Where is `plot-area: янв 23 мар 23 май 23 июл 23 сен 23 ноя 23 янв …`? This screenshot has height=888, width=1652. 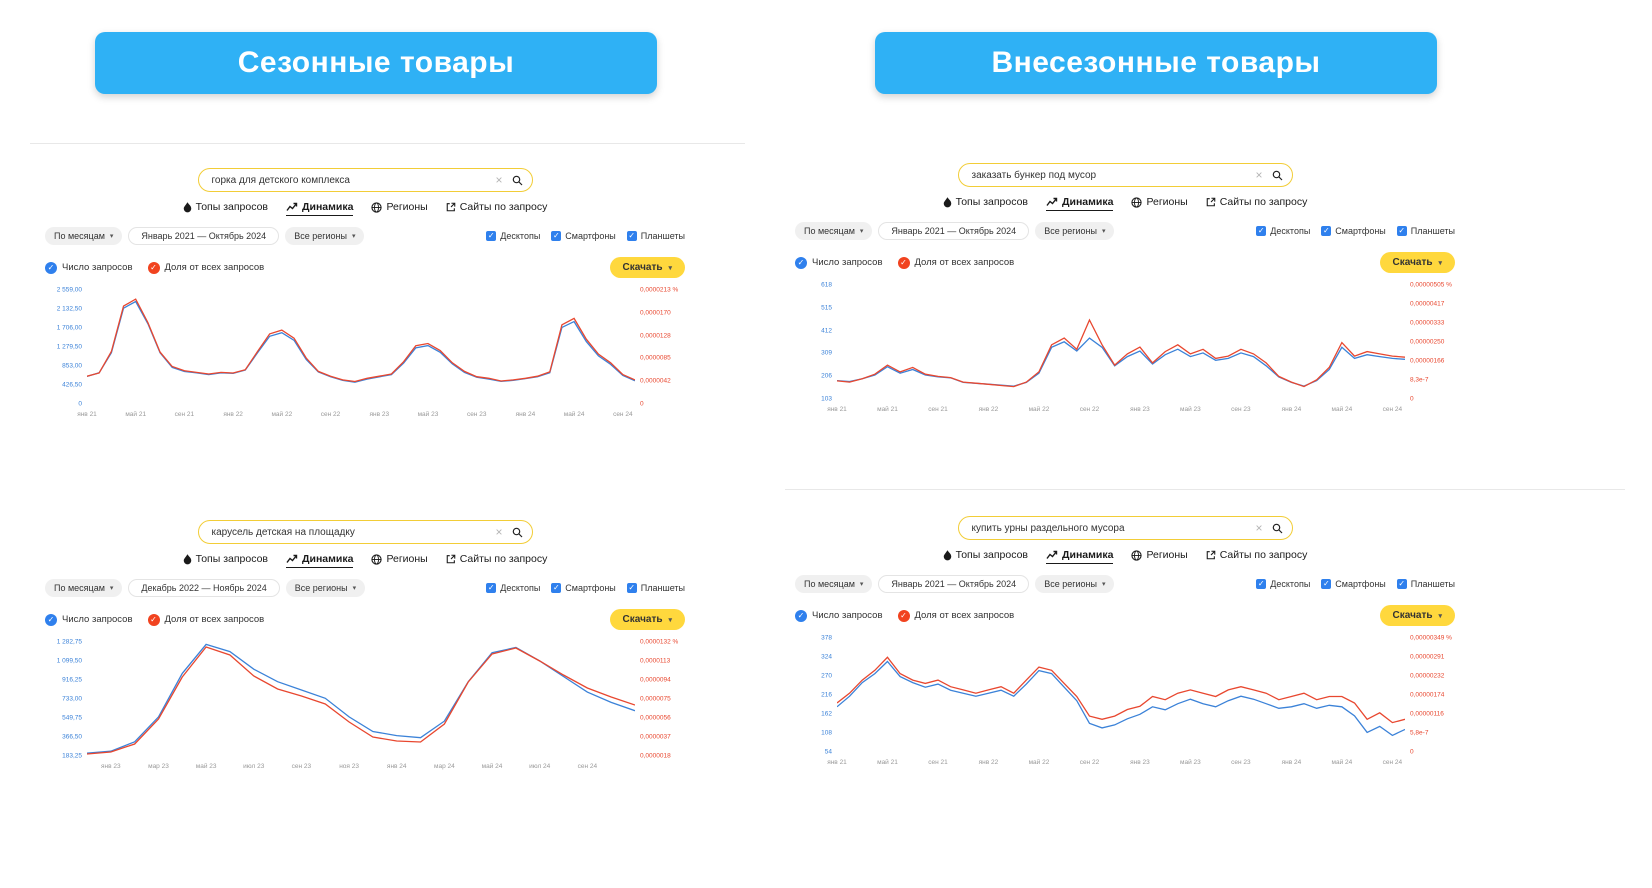
plot-area: янв 23 мар 23 май 23 июл 23 сен 23 ноя 23 янв … is located at coordinates (361, 706).